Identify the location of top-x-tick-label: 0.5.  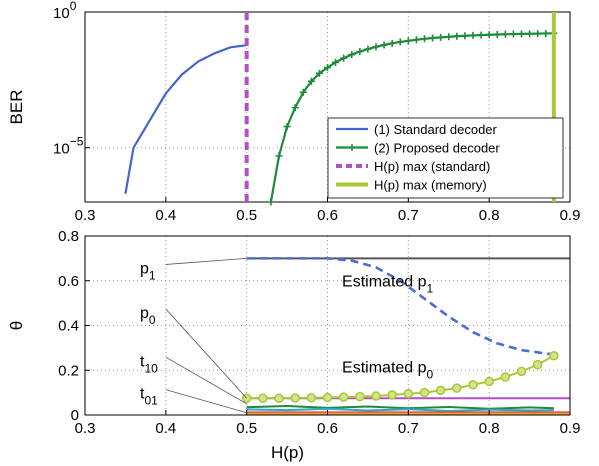
(246, 215).